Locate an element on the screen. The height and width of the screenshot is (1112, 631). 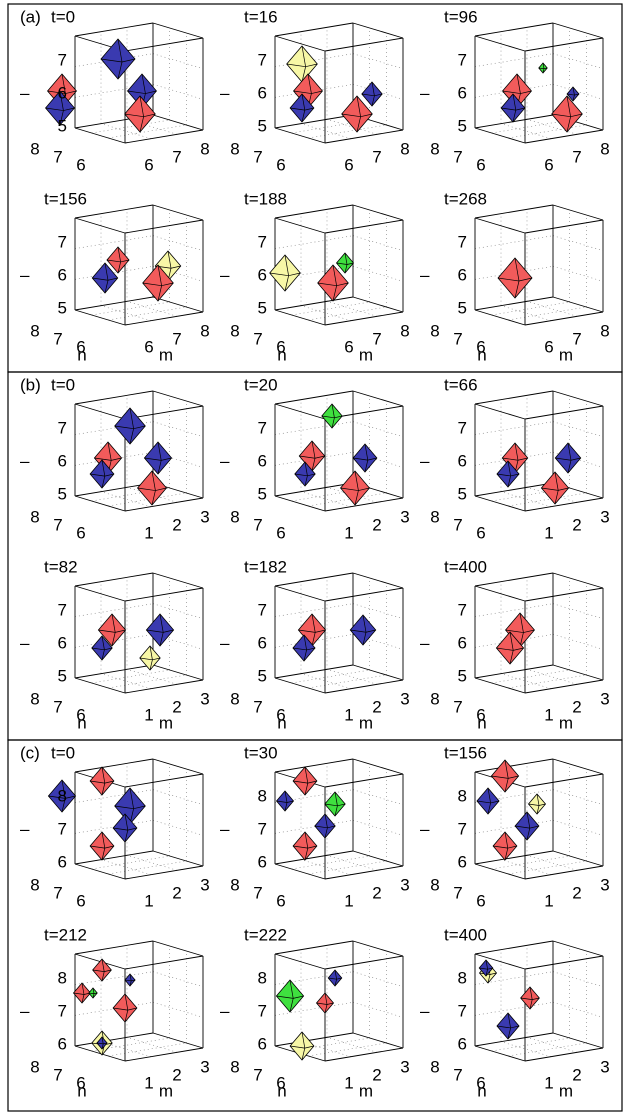
group-label: (a) is located at coordinates (30, 16).